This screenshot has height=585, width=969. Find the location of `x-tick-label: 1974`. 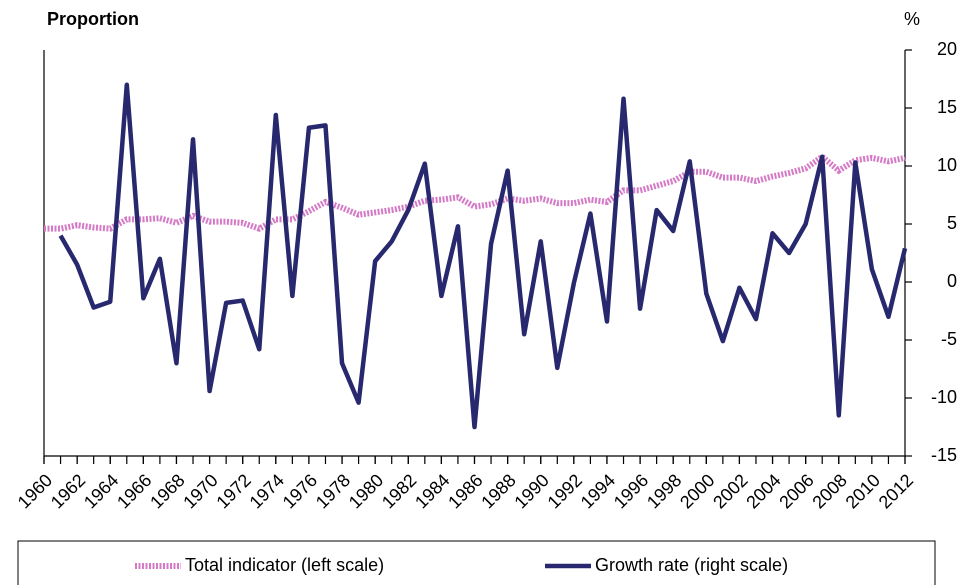

x-tick-label: 1974 is located at coordinates (267, 491).